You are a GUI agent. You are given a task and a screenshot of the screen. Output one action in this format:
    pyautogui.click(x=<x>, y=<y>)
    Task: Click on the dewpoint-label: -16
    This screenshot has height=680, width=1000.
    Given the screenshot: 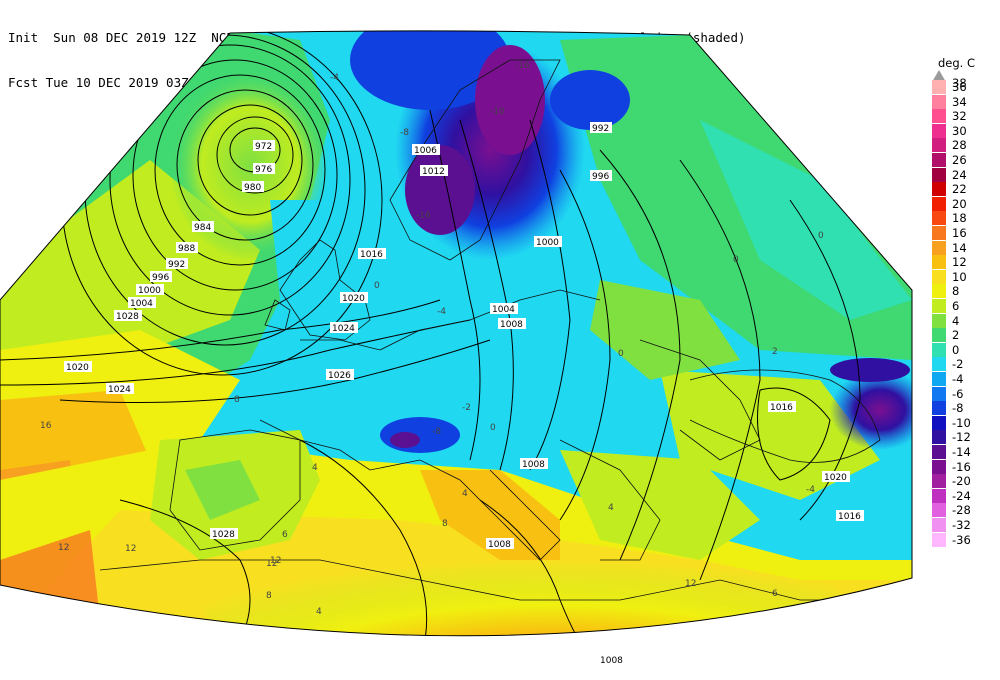 What is the action you would take?
    pyautogui.click(x=522, y=66)
    